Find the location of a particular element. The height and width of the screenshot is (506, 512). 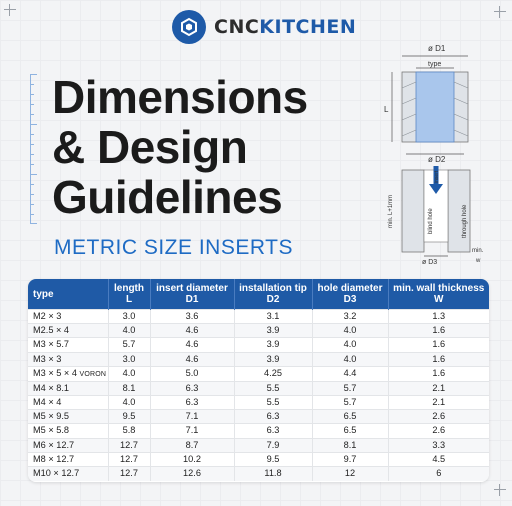

cell-min-wall-thickness-text: 1.3 is located at coordinates (439, 316).